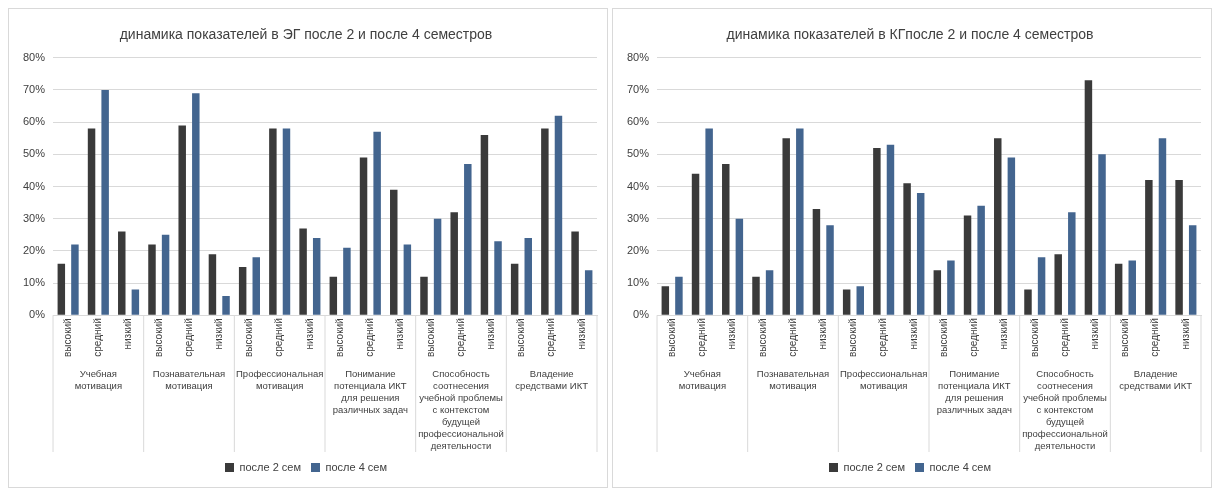  What do you see at coordinates (34, 185) in the screenshot?
I see `y-tick-label: 40%` at bounding box center [34, 185].